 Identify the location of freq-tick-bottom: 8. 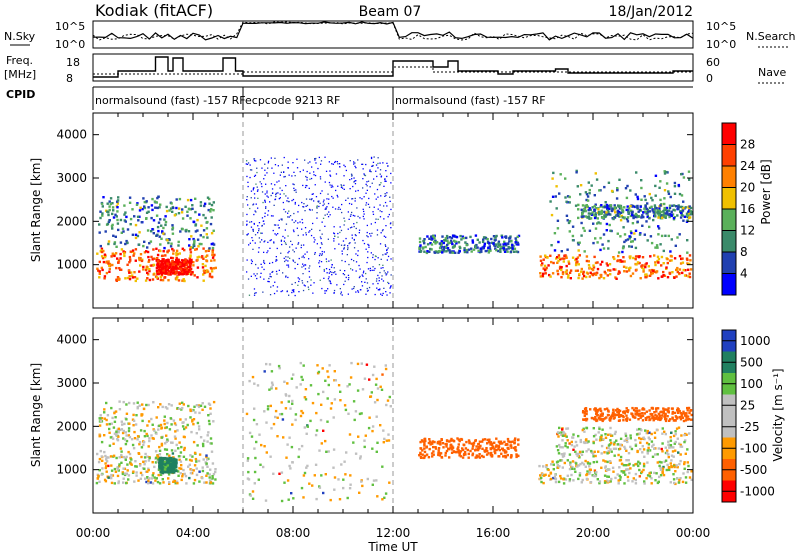
(69, 78).